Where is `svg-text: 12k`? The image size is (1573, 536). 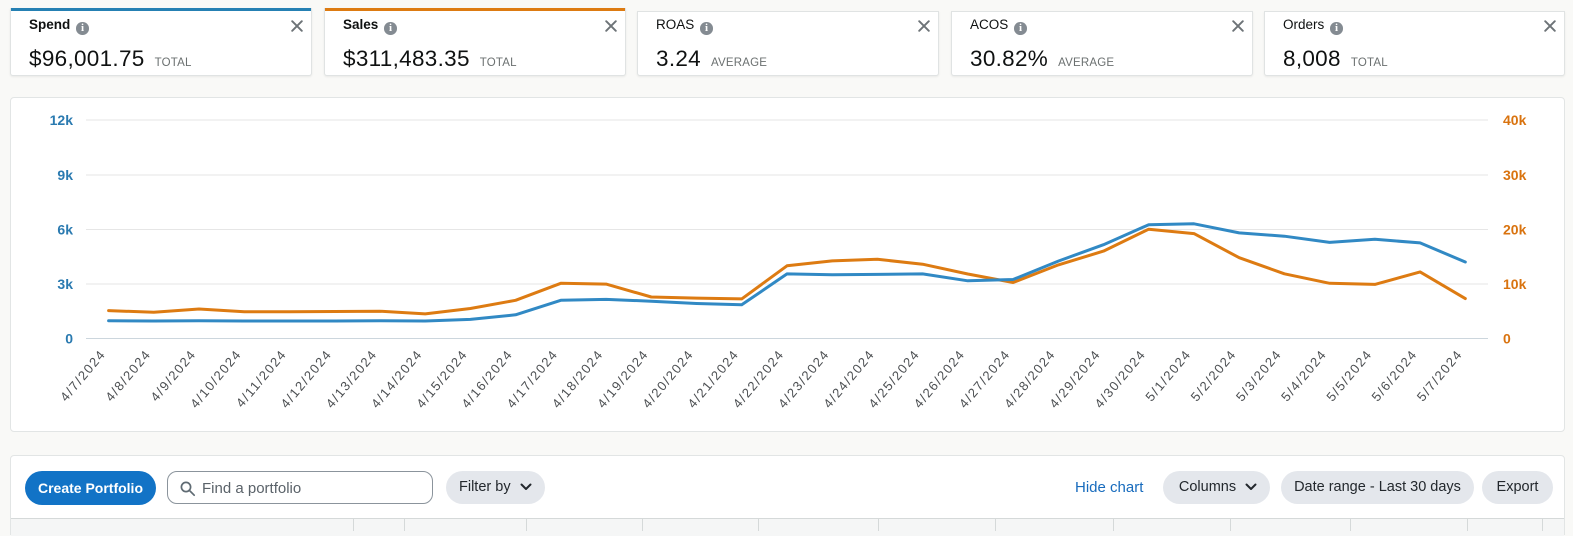 svg-text: 12k is located at coordinates (62, 120).